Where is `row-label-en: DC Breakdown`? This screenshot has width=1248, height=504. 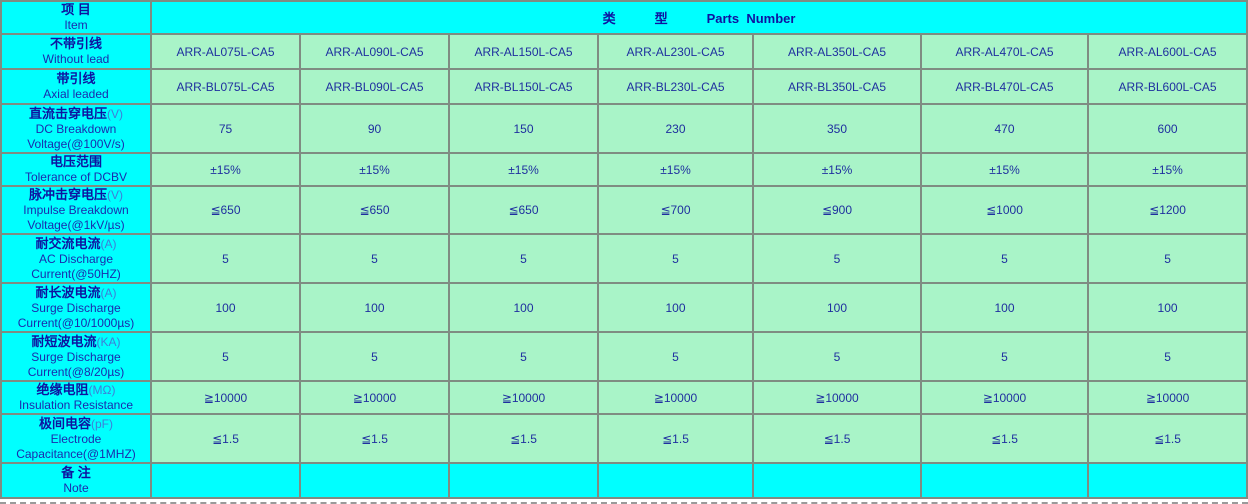
row-label-en: DC Breakdown is located at coordinates (76, 128).